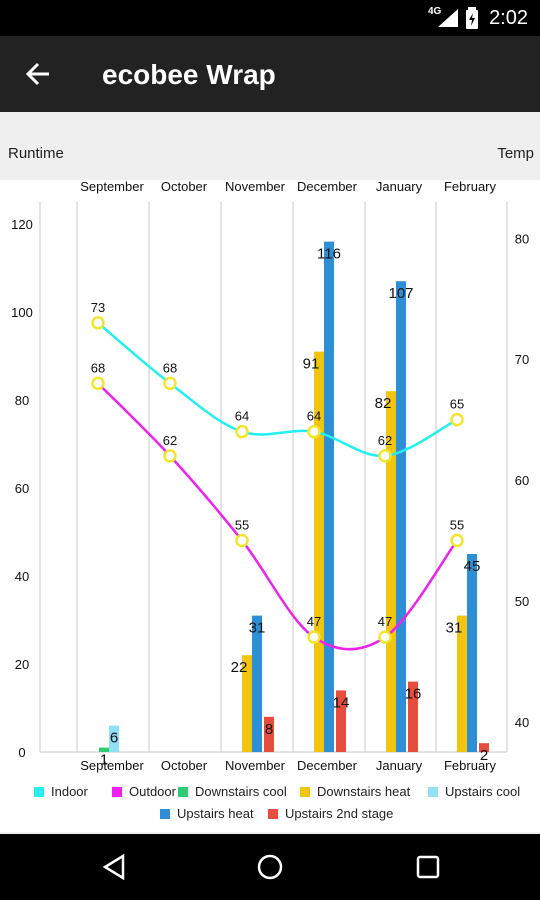 The width and height of the screenshot is (540, 900). I want to click on point-label-indoor-september: 73, so click(98, 307).